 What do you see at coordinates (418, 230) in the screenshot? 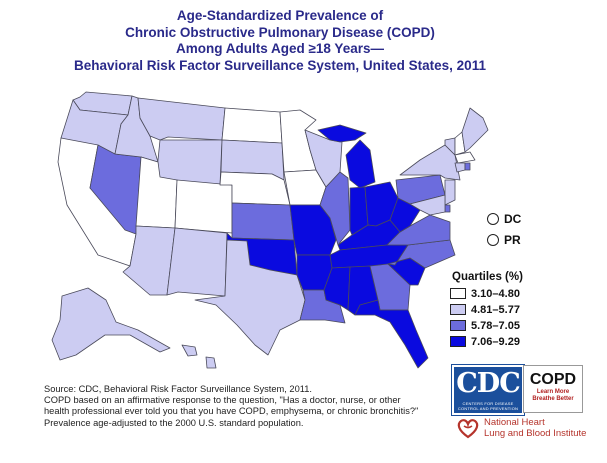
I see `state-virginia` at bounding box center [418, 230].